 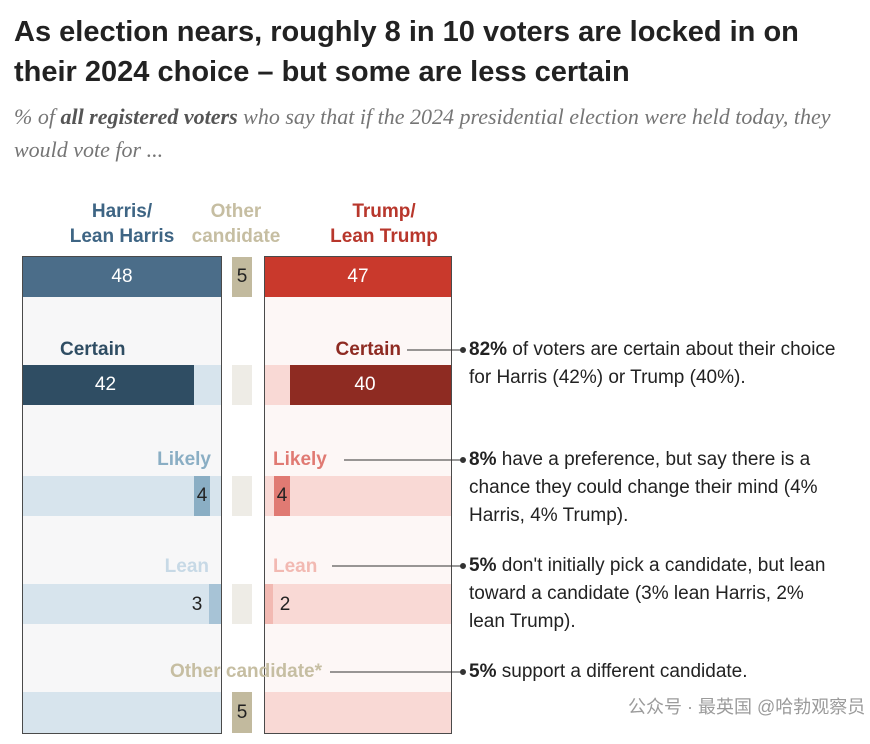 I want to click on other-candidate-bar, so click(x=242, y=712).